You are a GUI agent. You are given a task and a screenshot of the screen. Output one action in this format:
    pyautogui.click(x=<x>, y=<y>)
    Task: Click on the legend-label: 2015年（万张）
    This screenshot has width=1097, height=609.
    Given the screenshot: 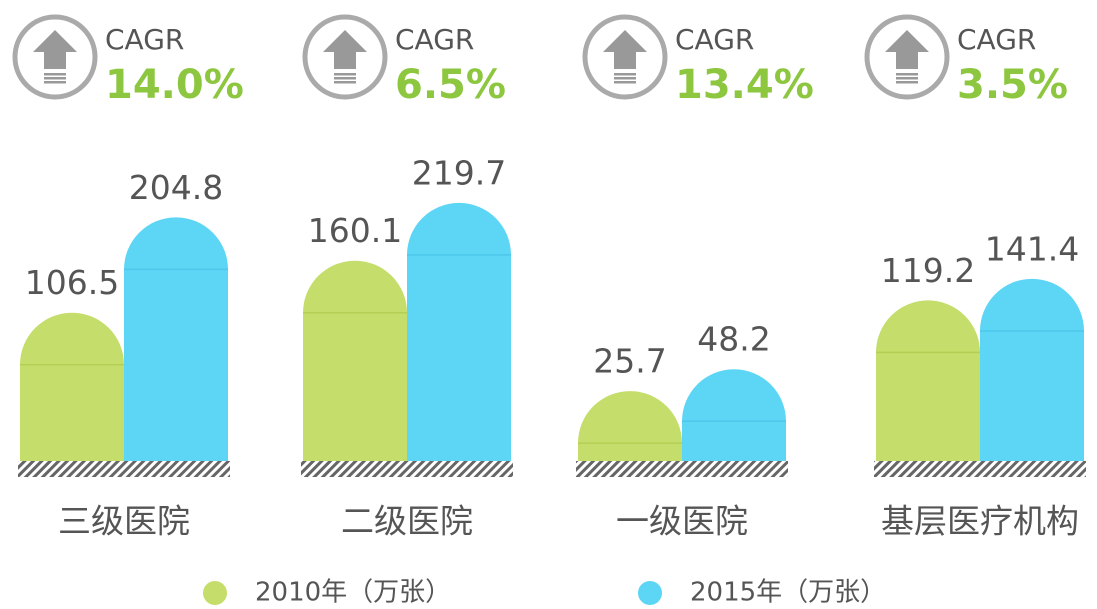 What is the action you would take?
    pyautogui.click(x=788, y=593)
    